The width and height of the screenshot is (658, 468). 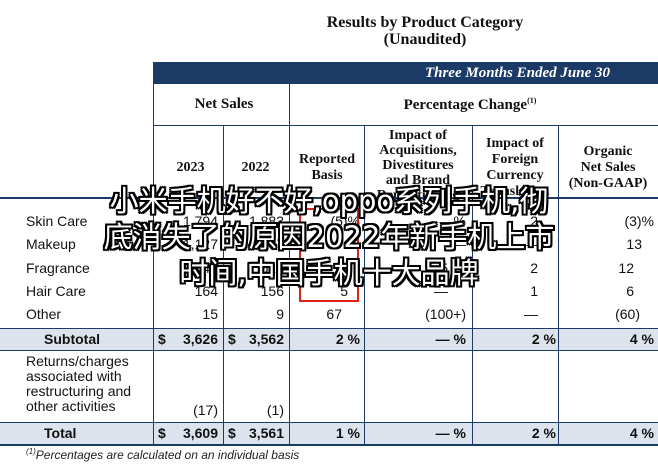 I want to click on value-2022: 156, so click(x=272, y=291).